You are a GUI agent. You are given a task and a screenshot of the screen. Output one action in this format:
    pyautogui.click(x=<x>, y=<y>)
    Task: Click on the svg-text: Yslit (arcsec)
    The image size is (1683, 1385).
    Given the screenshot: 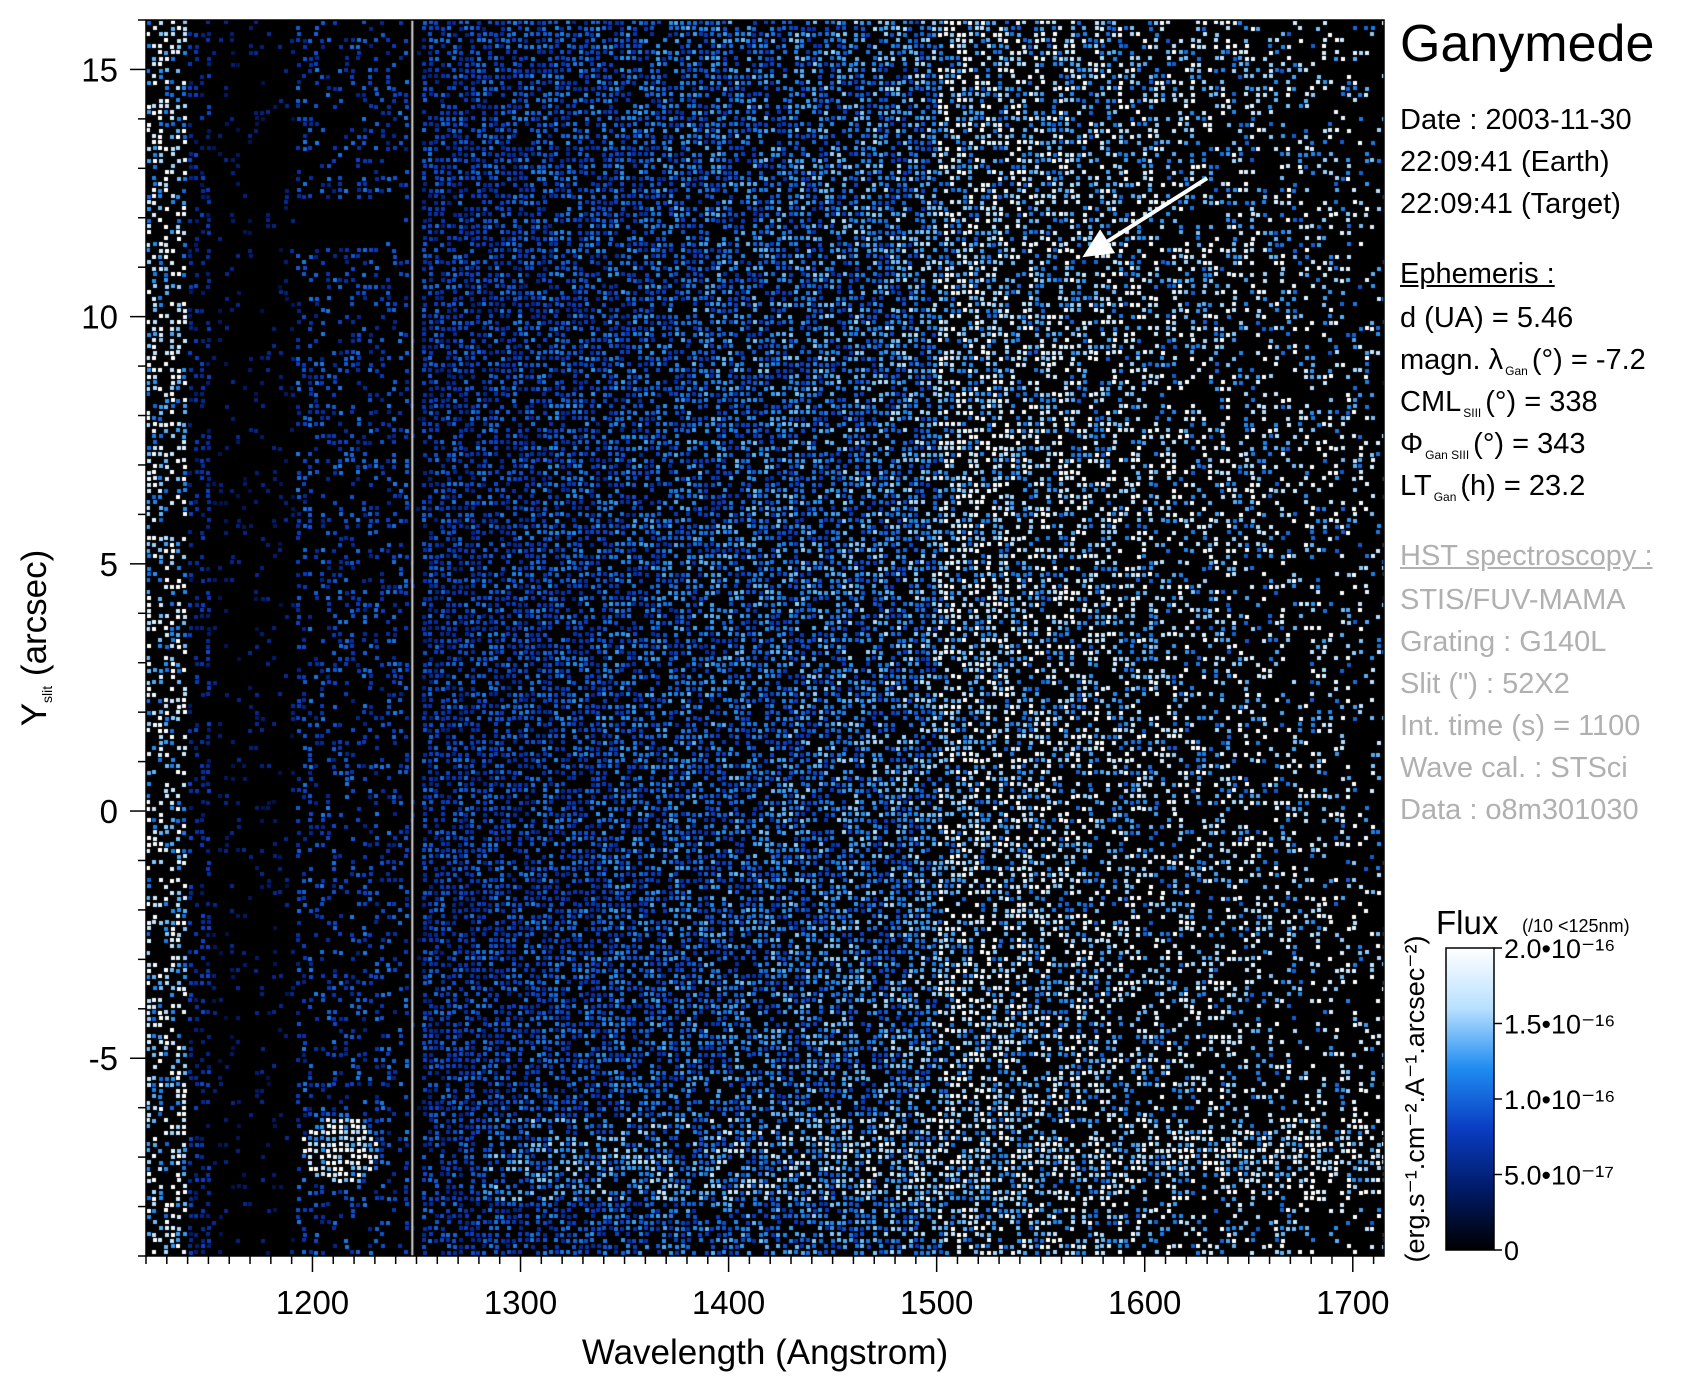 What is the action you would take?
    pyautogui.click(x=35, y=638)
    